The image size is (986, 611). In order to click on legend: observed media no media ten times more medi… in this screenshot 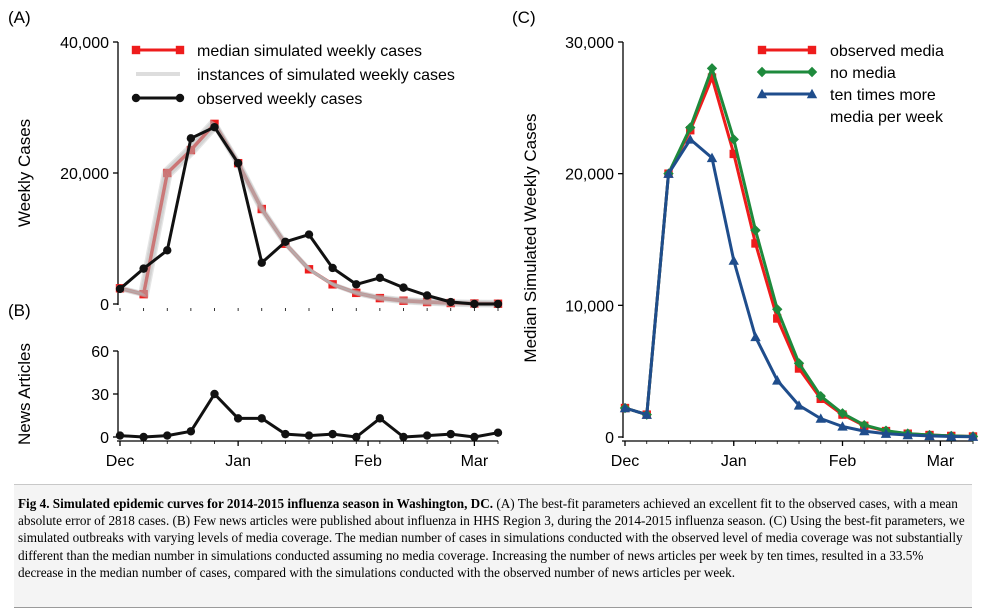, I will do `click(850, 84)`.